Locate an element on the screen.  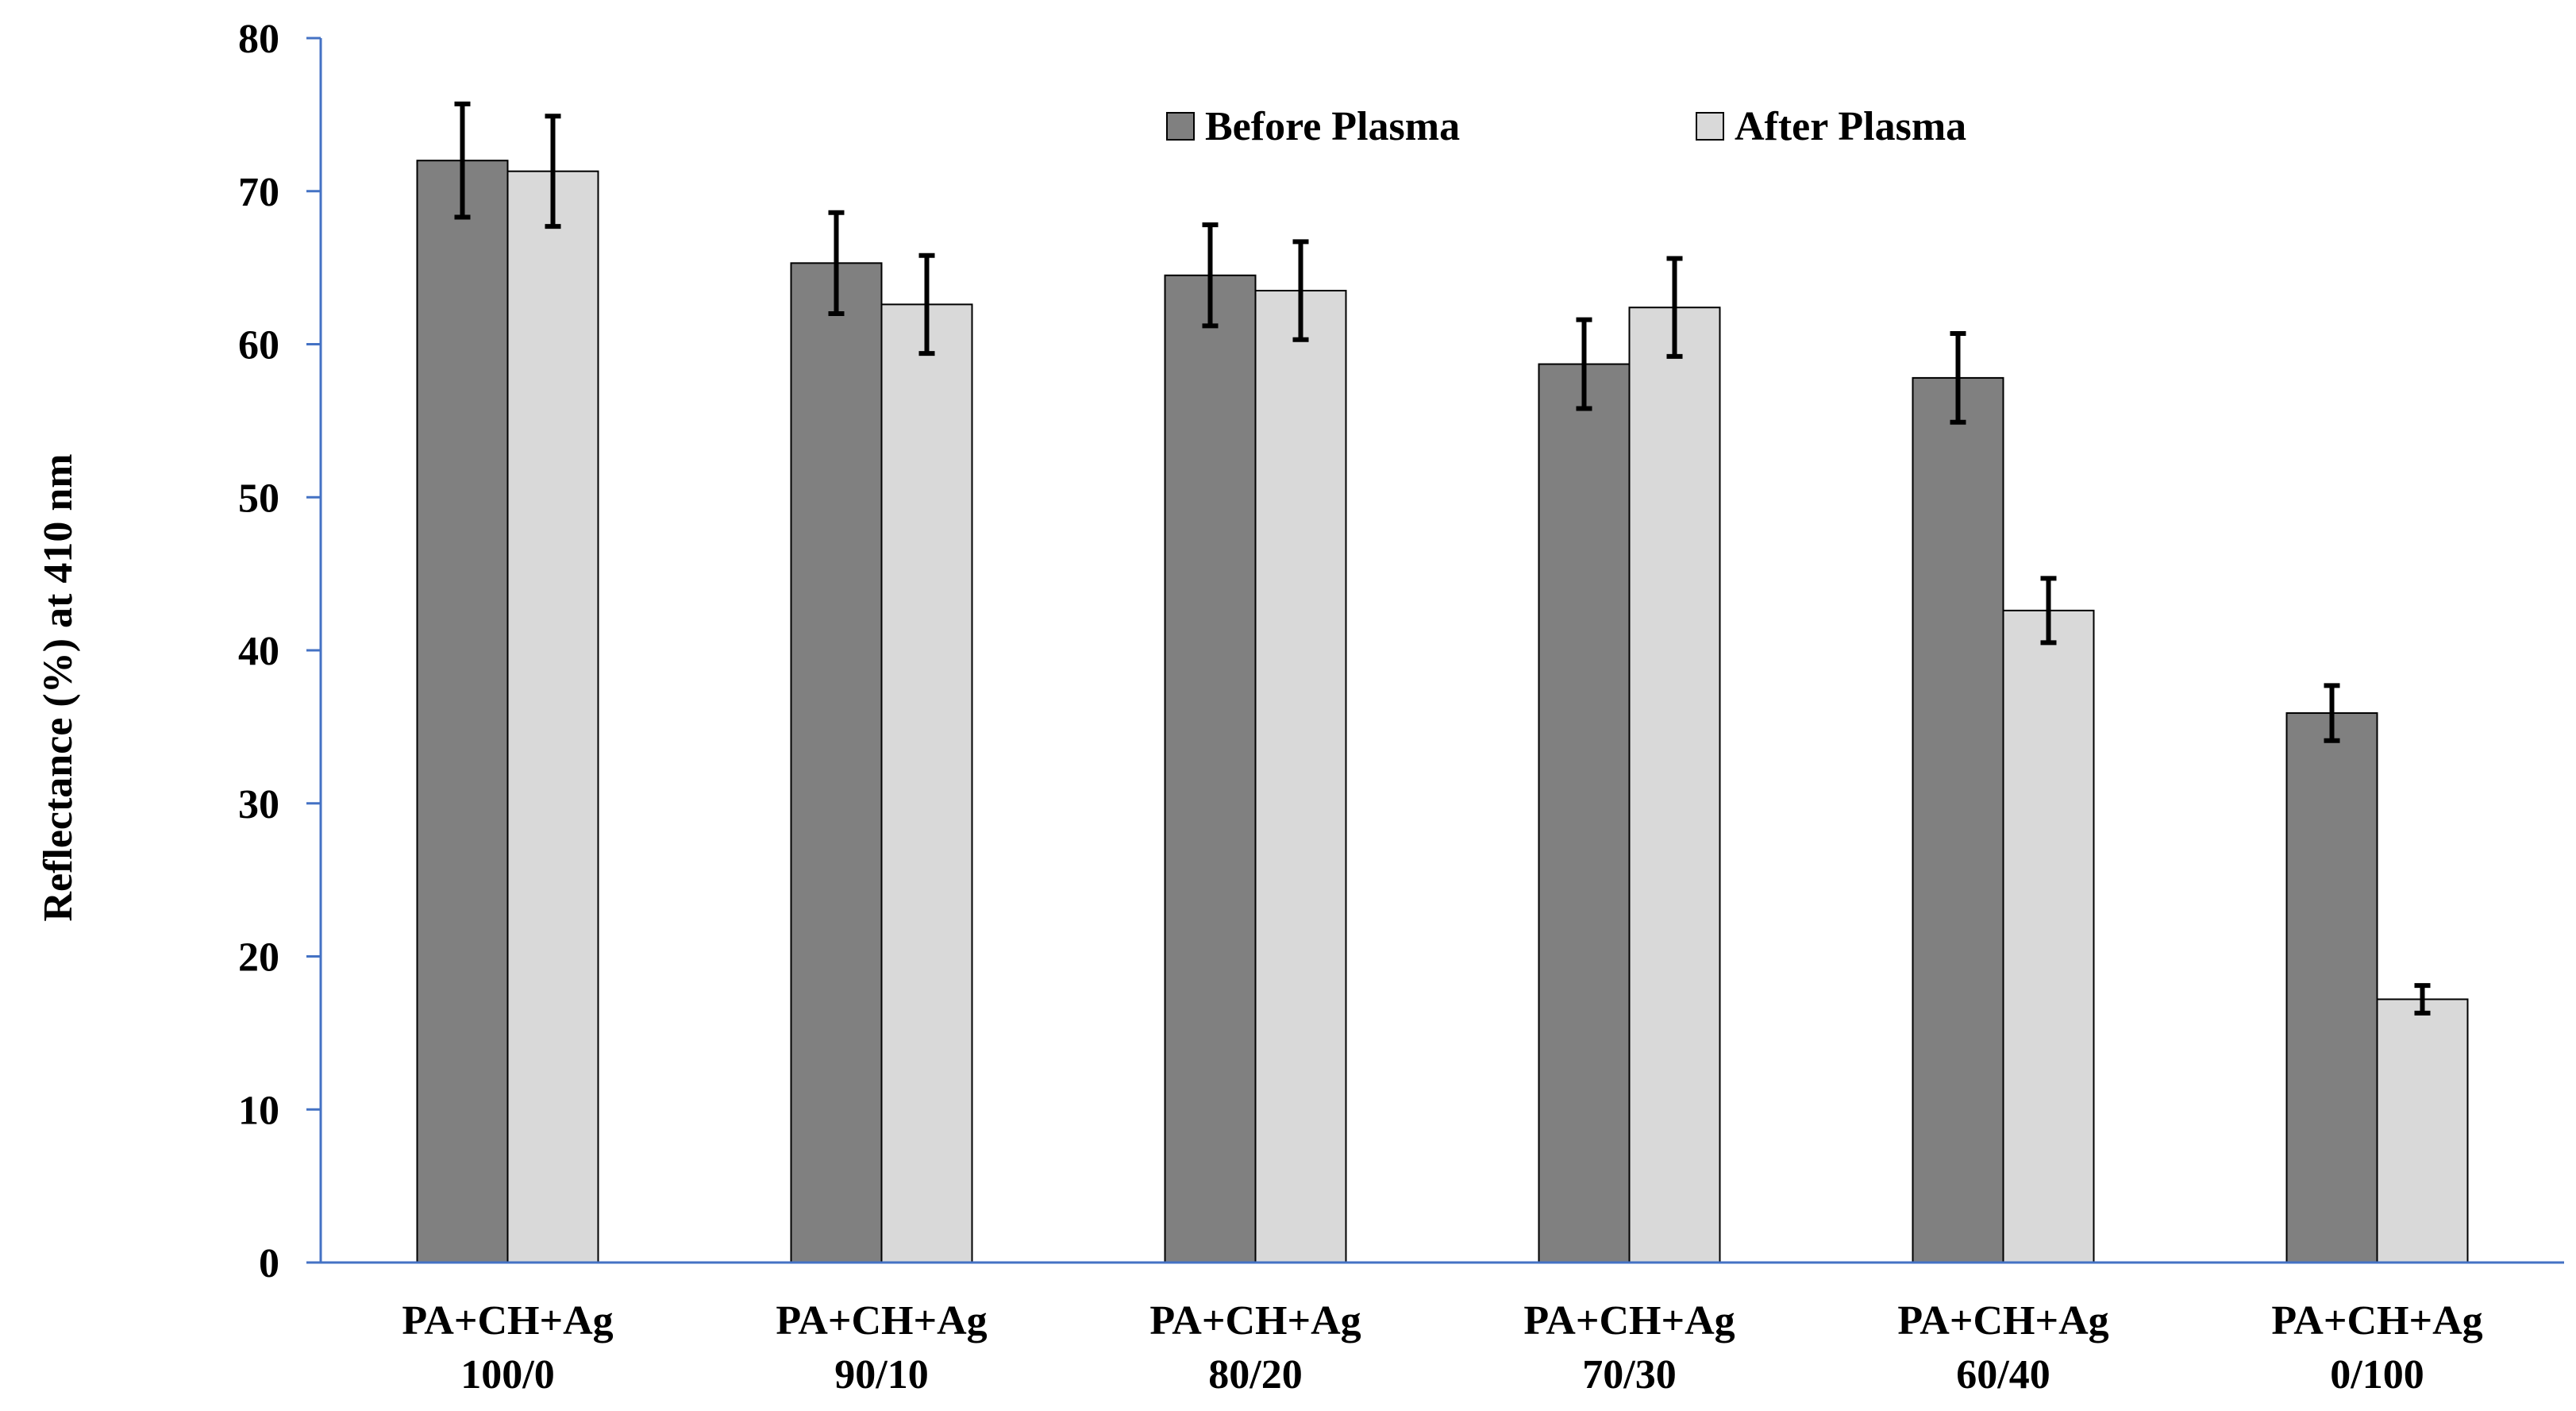
y-tick-label-60: 60 is located at coordinates (258, 345).